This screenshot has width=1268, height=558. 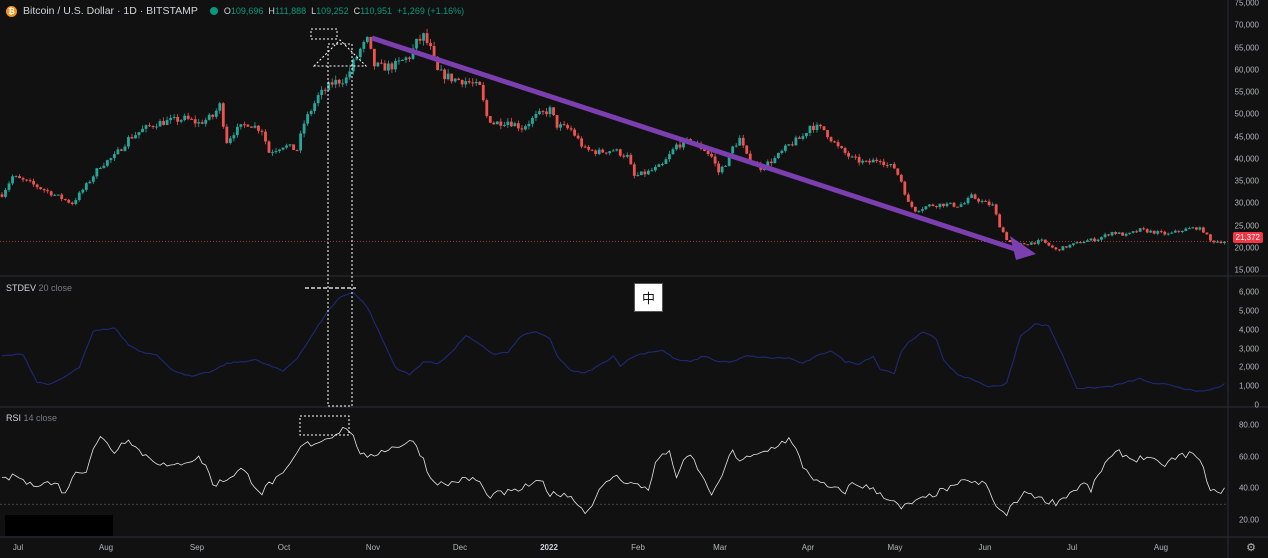 I want to click on stdev-legend: STDEV 20 close, so click(x=39, y=288).